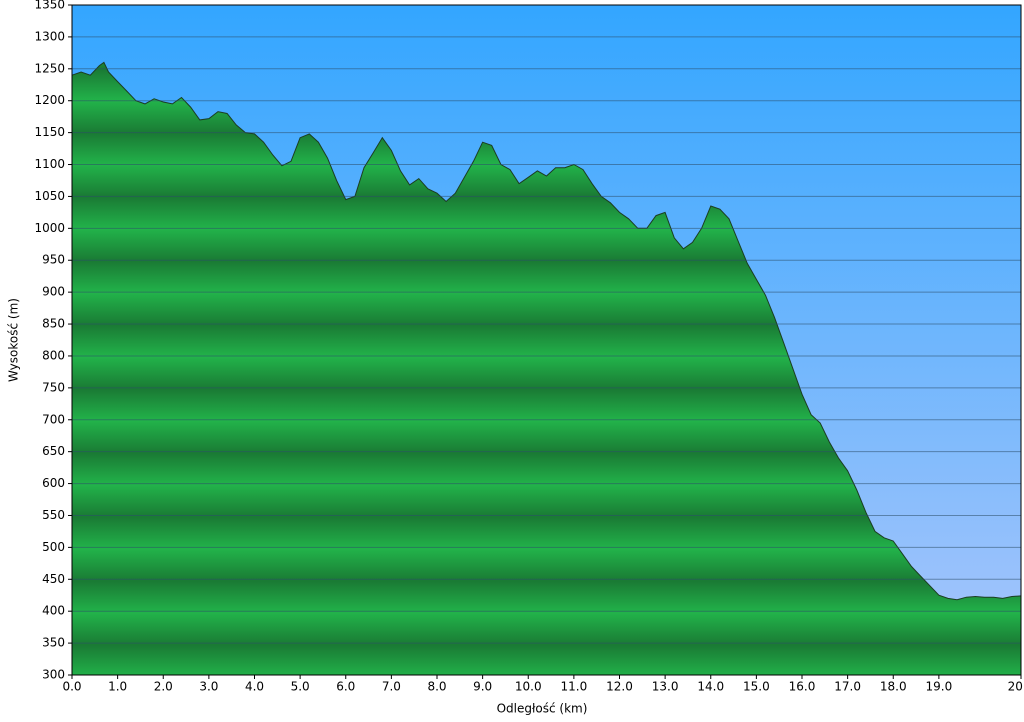 The width and height of the screenshot is (1024, 722). What do you see at coordinates (53, 547) in the screenshot?
I see `y-tick-label: 500` at bounding box center [53, 547].